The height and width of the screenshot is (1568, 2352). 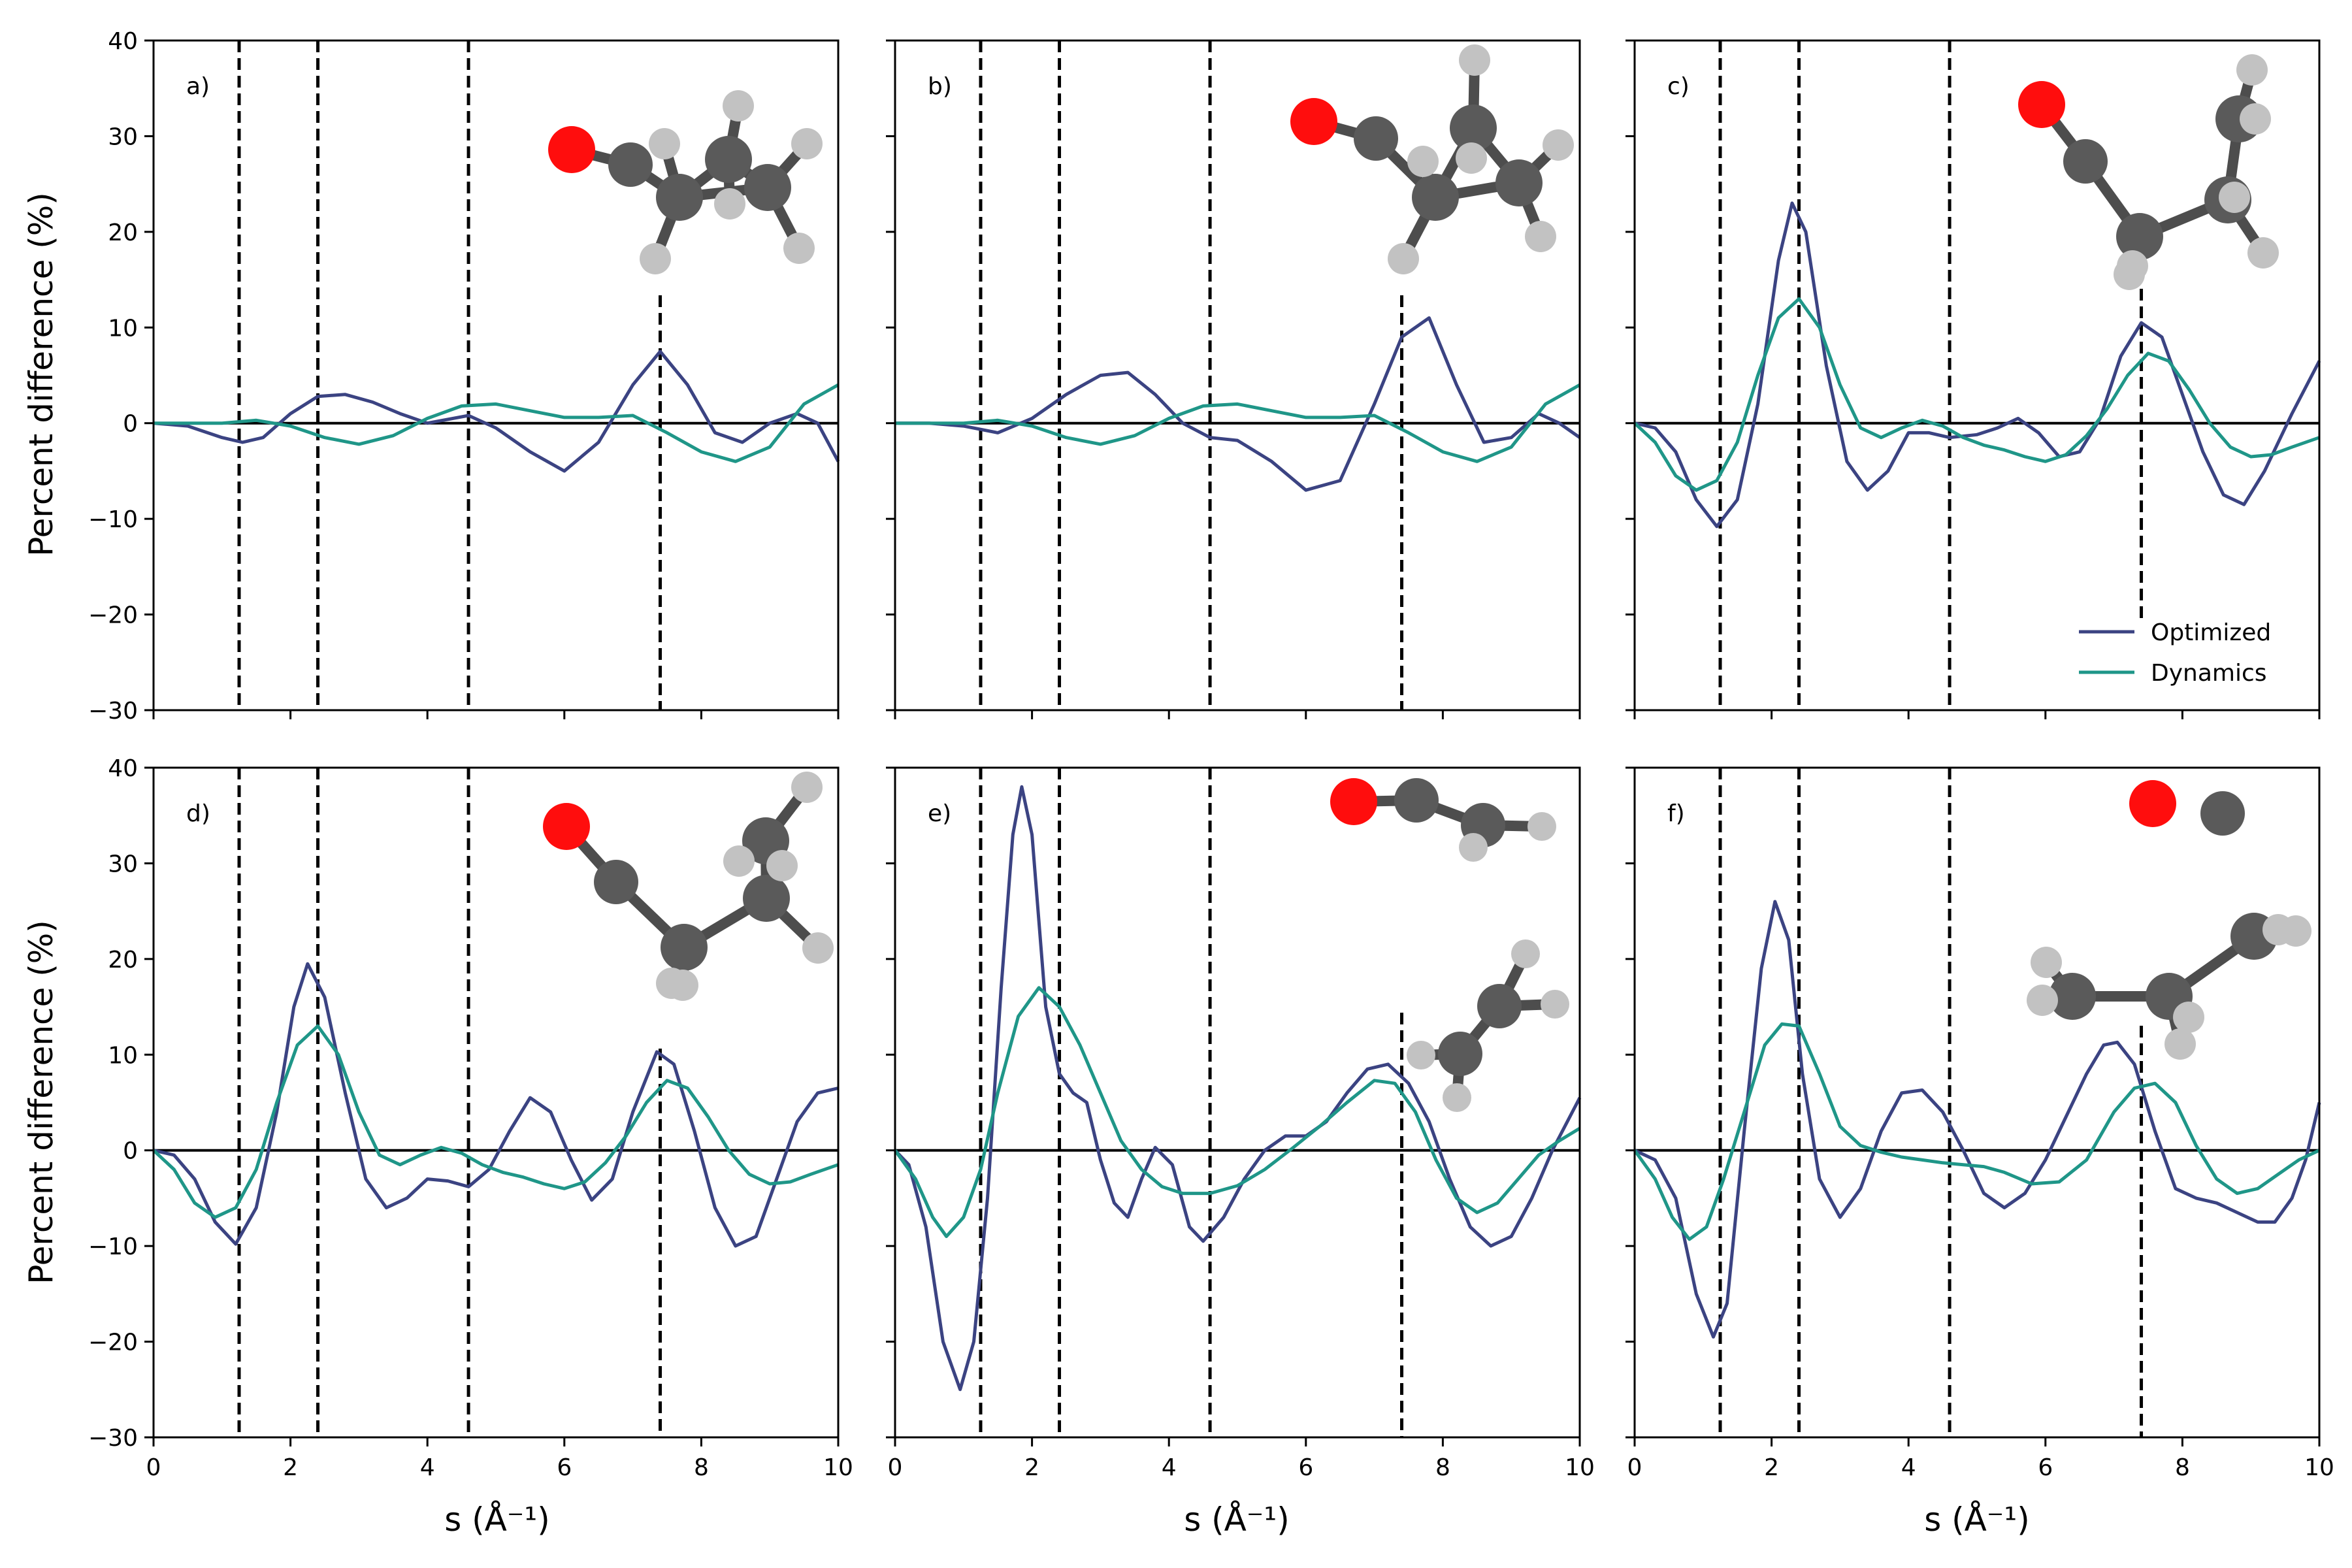 I want to click on panel-c: c) Optimized Dynamics, so click(x=1973, y=379).